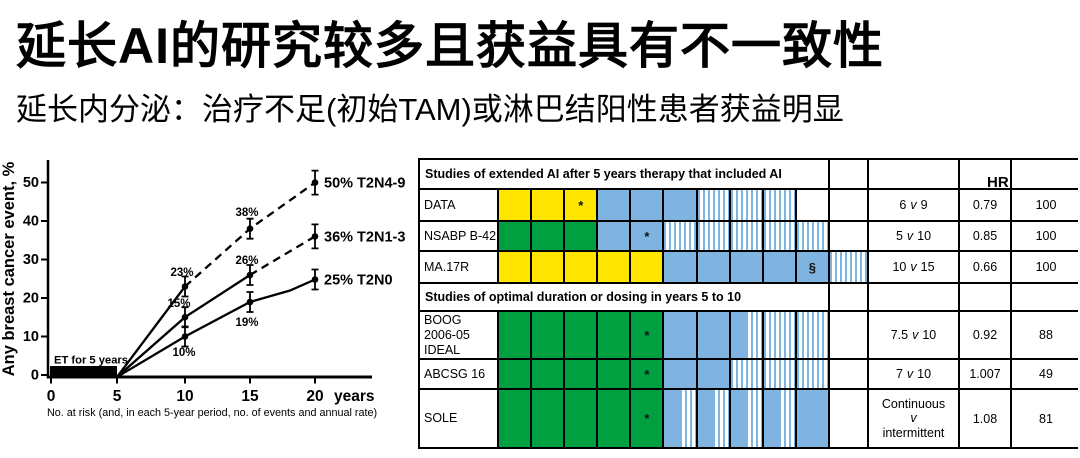  I want to click on svg-text: 20, so click(314, 396).